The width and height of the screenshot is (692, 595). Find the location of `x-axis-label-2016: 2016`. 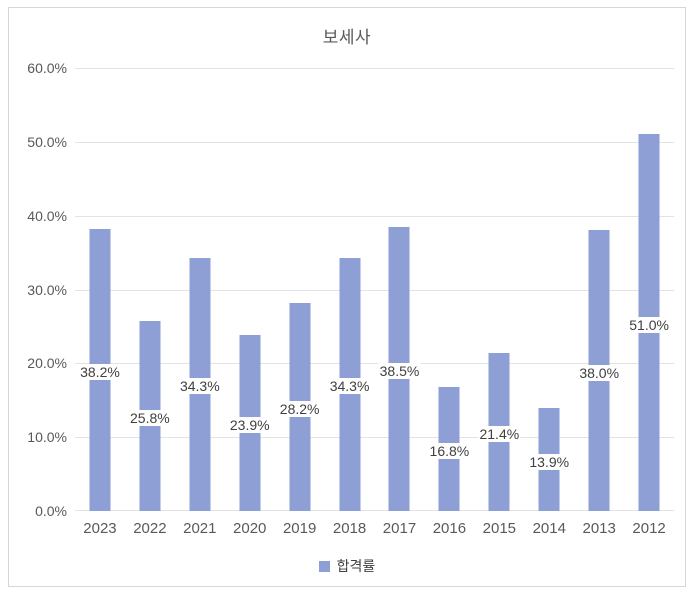

x-axis-label-2016: 2016 is located at coordinates (449, 528).